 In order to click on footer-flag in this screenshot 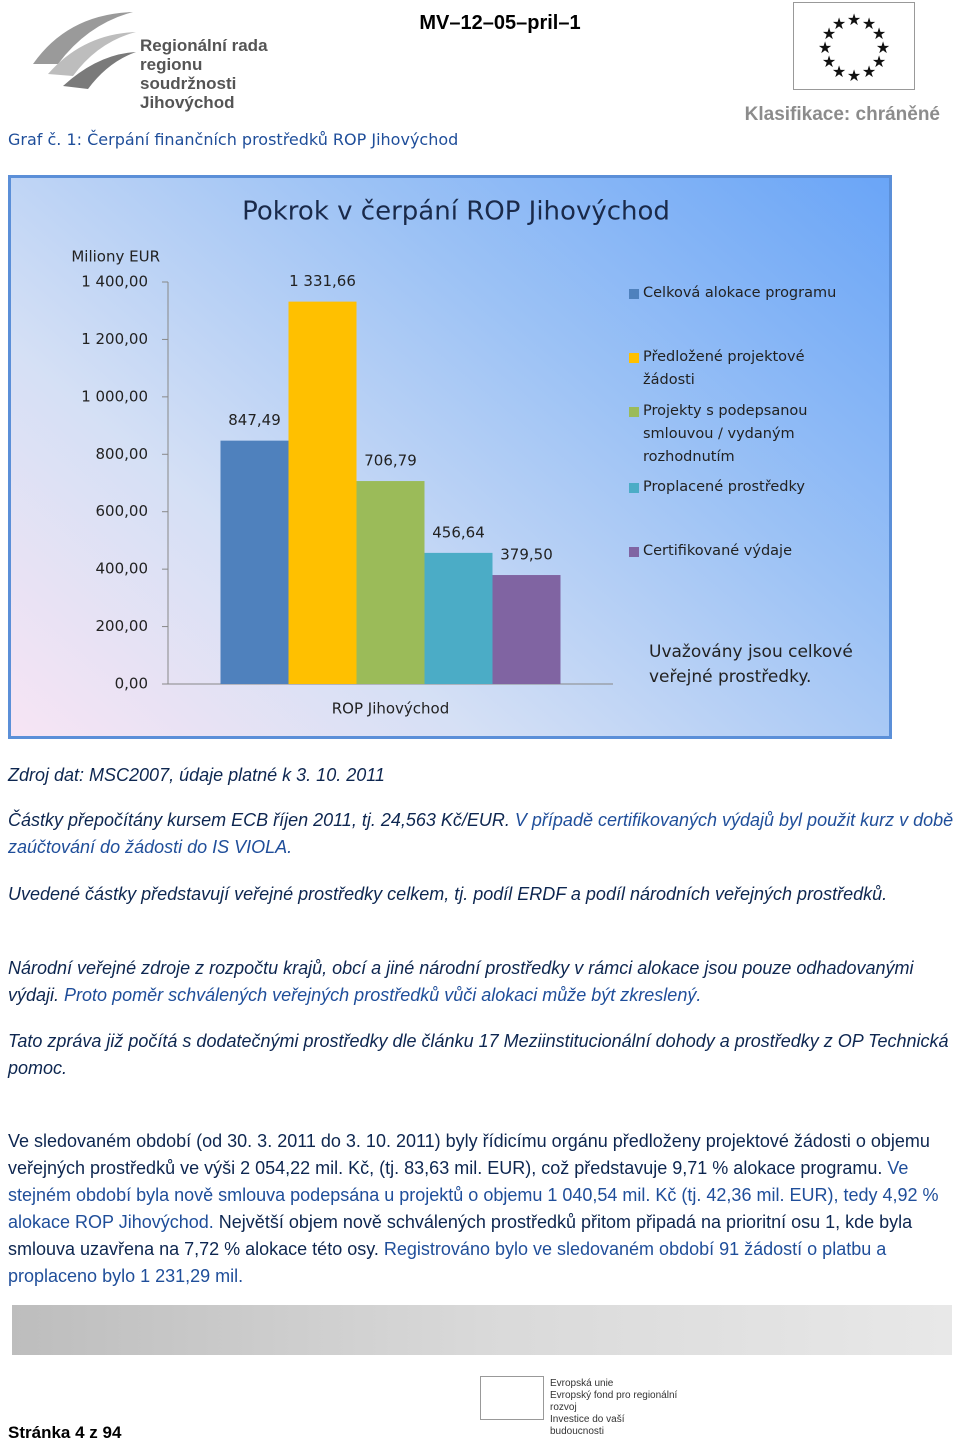, I will do `click(512, 1398)`.